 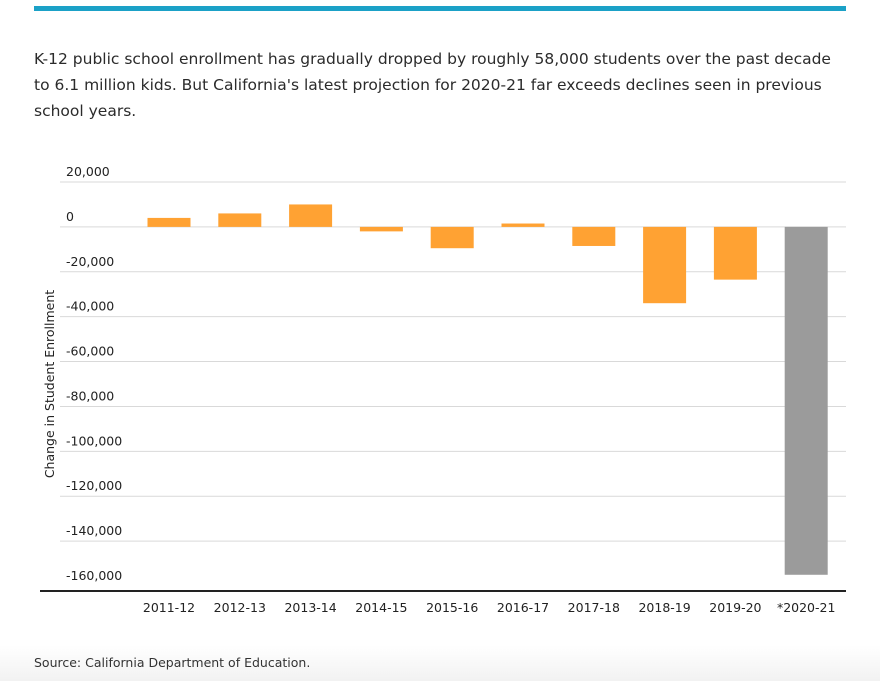 What do you see at coordinates (94, 575) in the screenshot?
I see `y-tick-label: -160,000` at bounding box center [94, 575].